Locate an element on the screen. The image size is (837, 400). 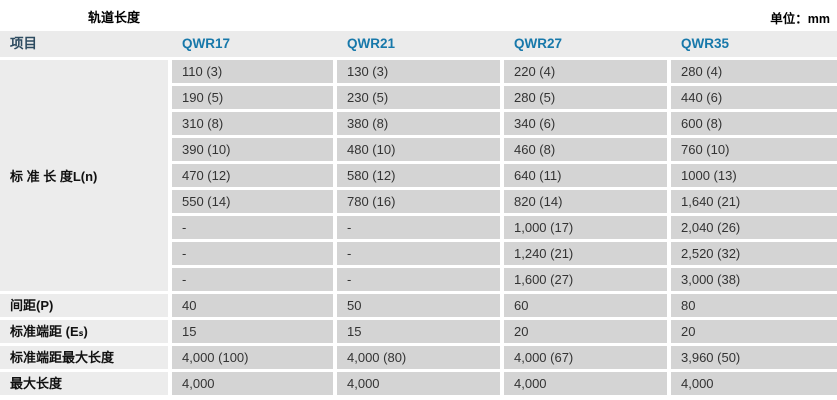
table-cell: 220 (4) is located at coordinates (585, 71).